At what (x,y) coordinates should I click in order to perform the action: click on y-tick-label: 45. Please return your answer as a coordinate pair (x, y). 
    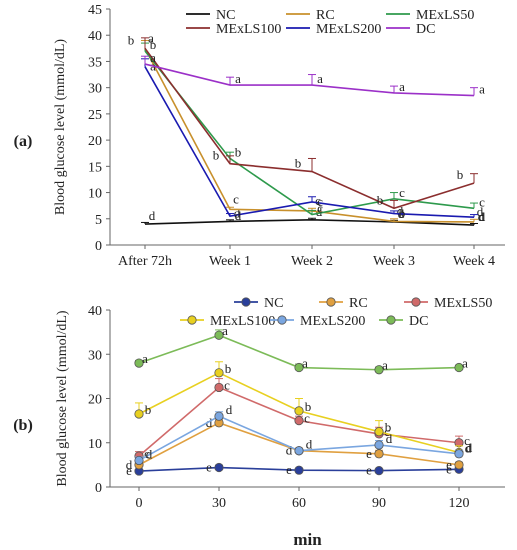
    Looking at the image, I should click on (95, 10).